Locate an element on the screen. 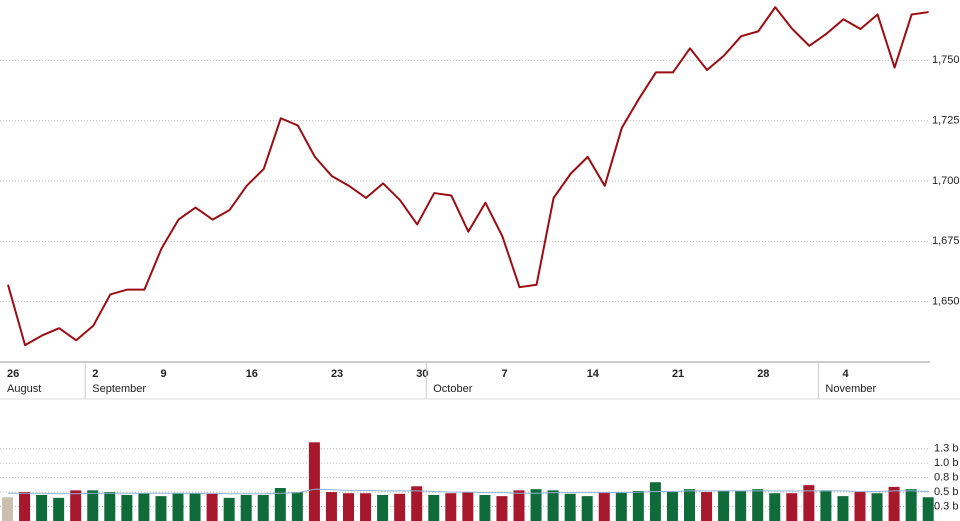 The width and height of the screenshot is (960, 521). x-tick-label: 26 is located at coordinates (13, 374).